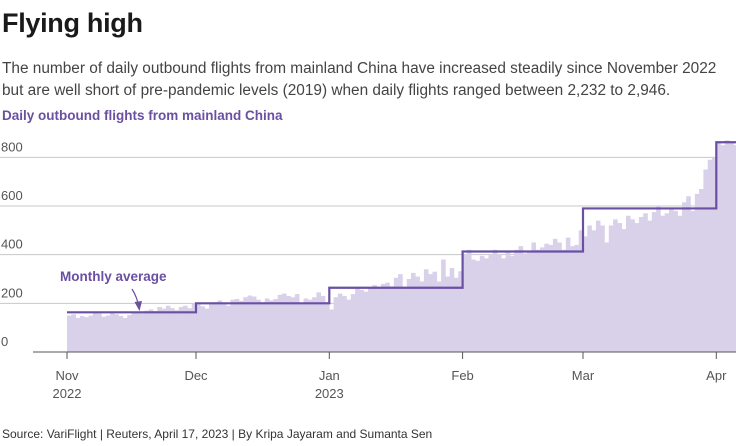 The image size is (736, 446). Describe the element at coordinates (462, 375) in the screenshot. I see `x-tick-label: Feb` at that location.